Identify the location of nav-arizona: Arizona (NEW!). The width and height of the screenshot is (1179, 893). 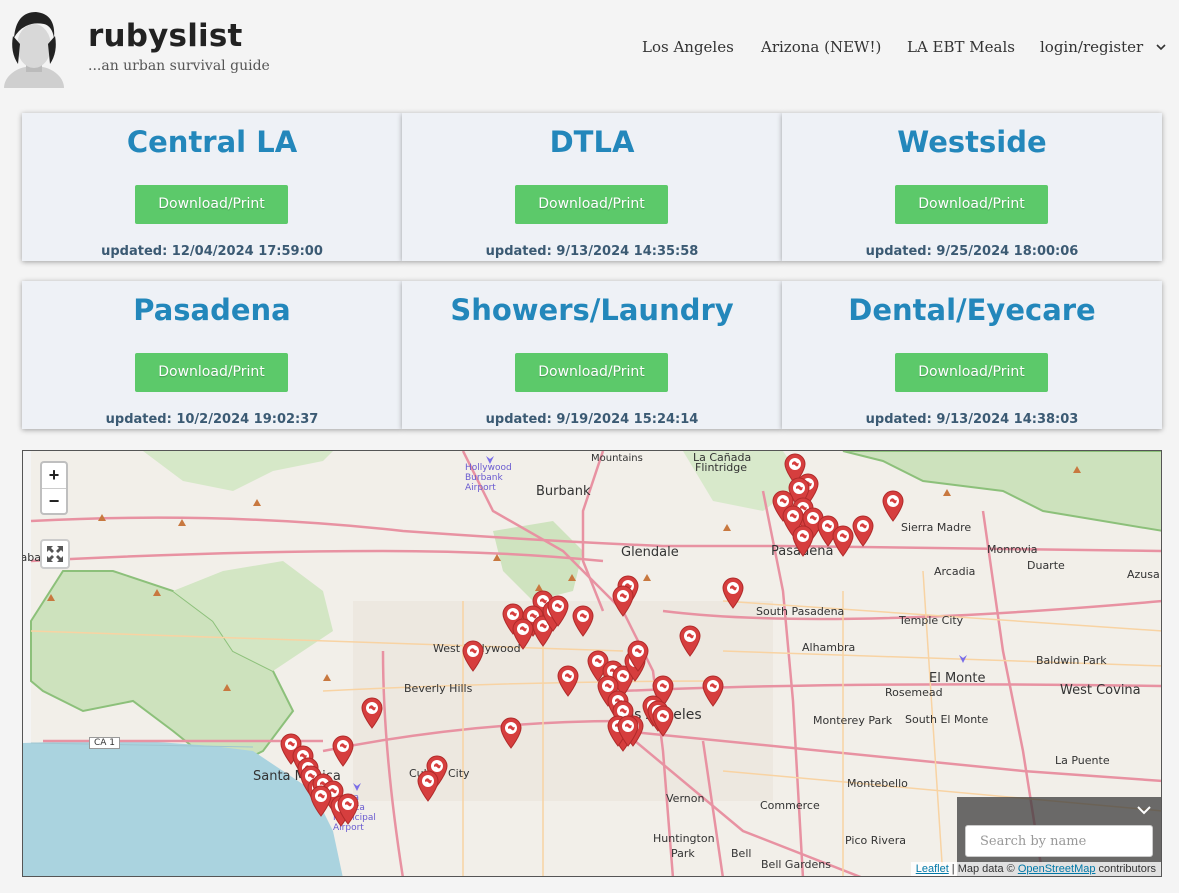
(821, 47).